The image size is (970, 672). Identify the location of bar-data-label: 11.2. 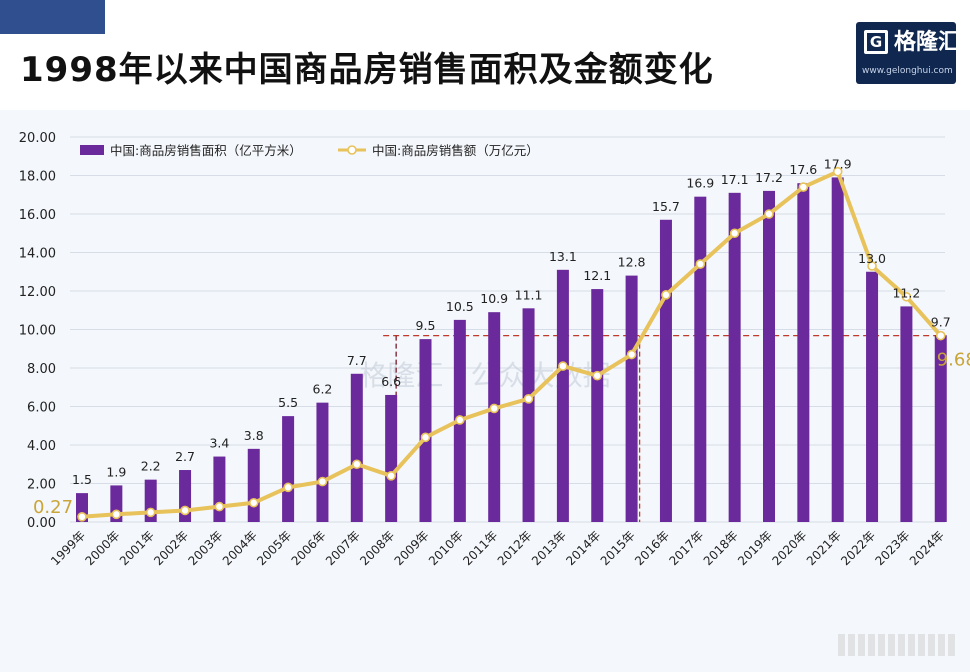
(906, 292).